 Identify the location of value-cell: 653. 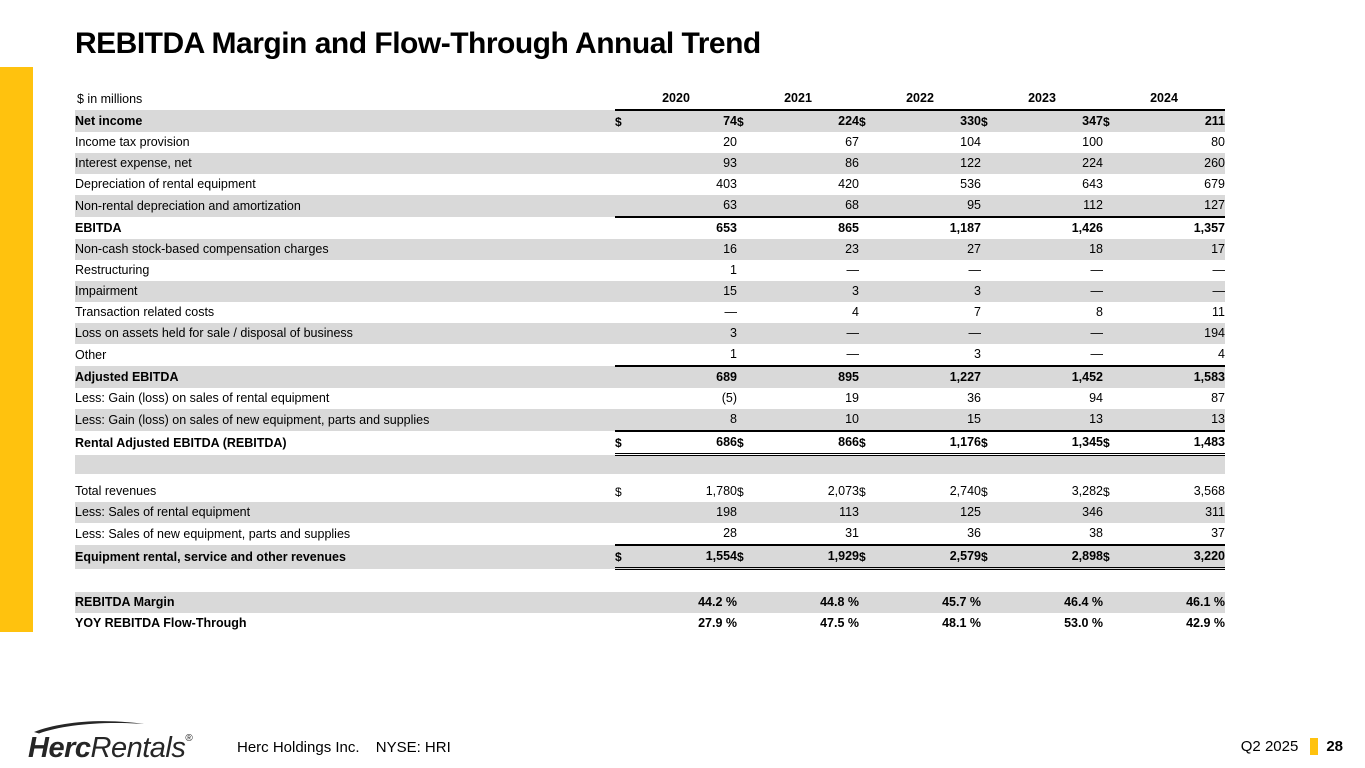
(689, 227).